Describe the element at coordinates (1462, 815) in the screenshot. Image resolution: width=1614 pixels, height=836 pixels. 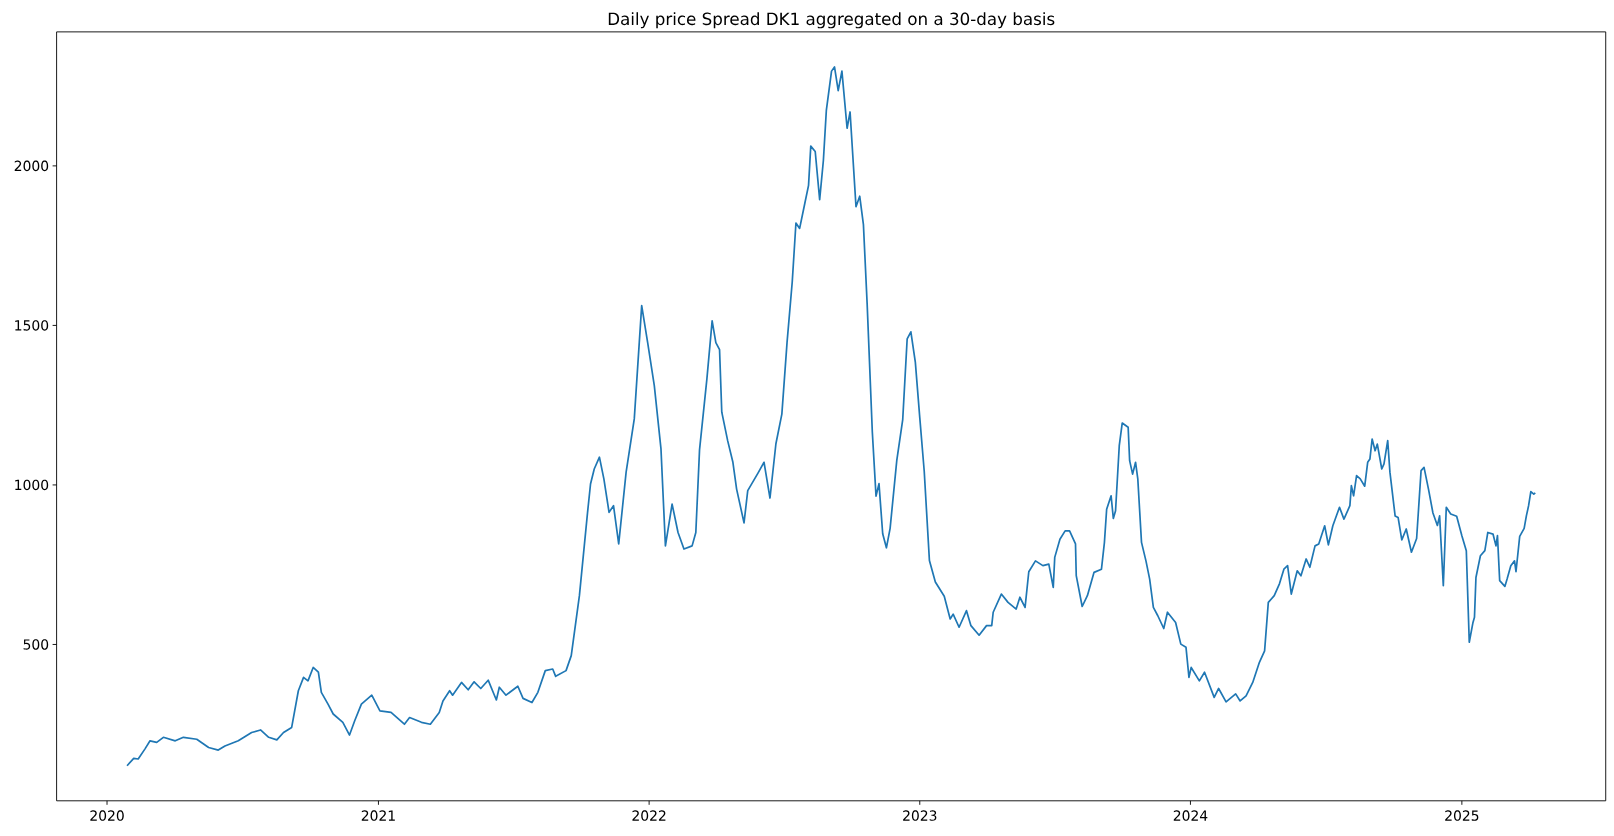
I see `x-tick-label: 2025` at that location.